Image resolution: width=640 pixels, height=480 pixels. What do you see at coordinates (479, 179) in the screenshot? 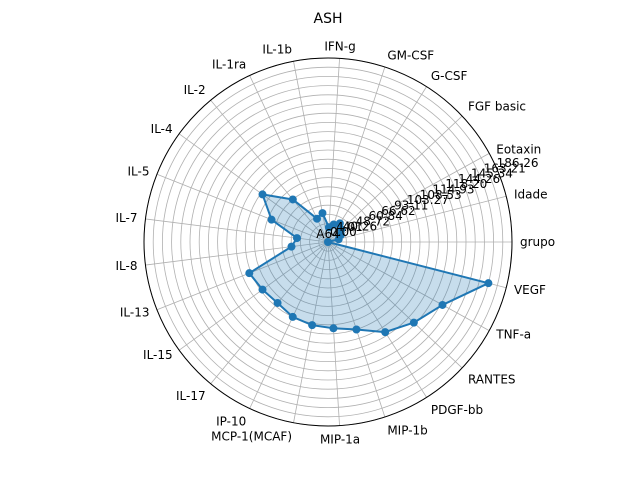
I see `radial-tick-label: 144.26` at bounding box center [479, 179].